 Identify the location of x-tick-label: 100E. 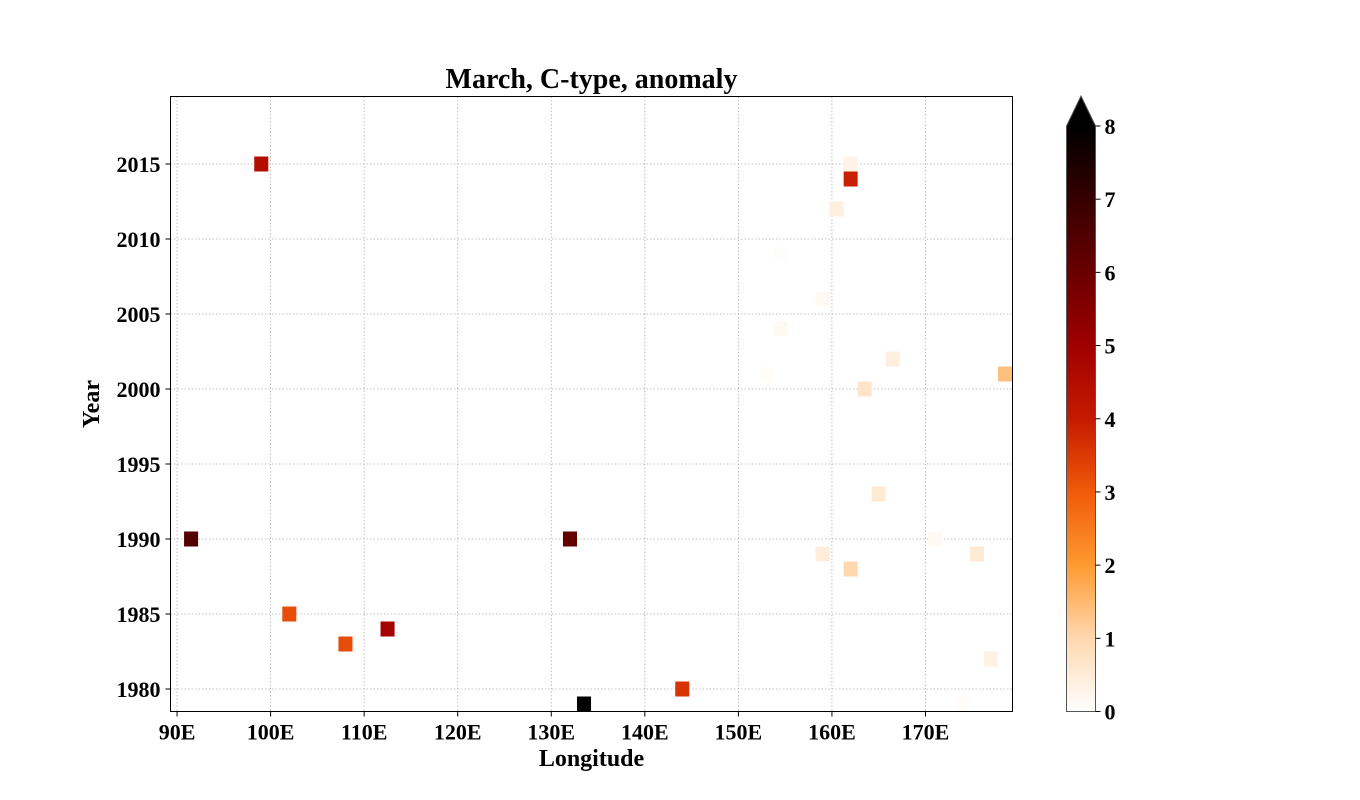
(271, 732).